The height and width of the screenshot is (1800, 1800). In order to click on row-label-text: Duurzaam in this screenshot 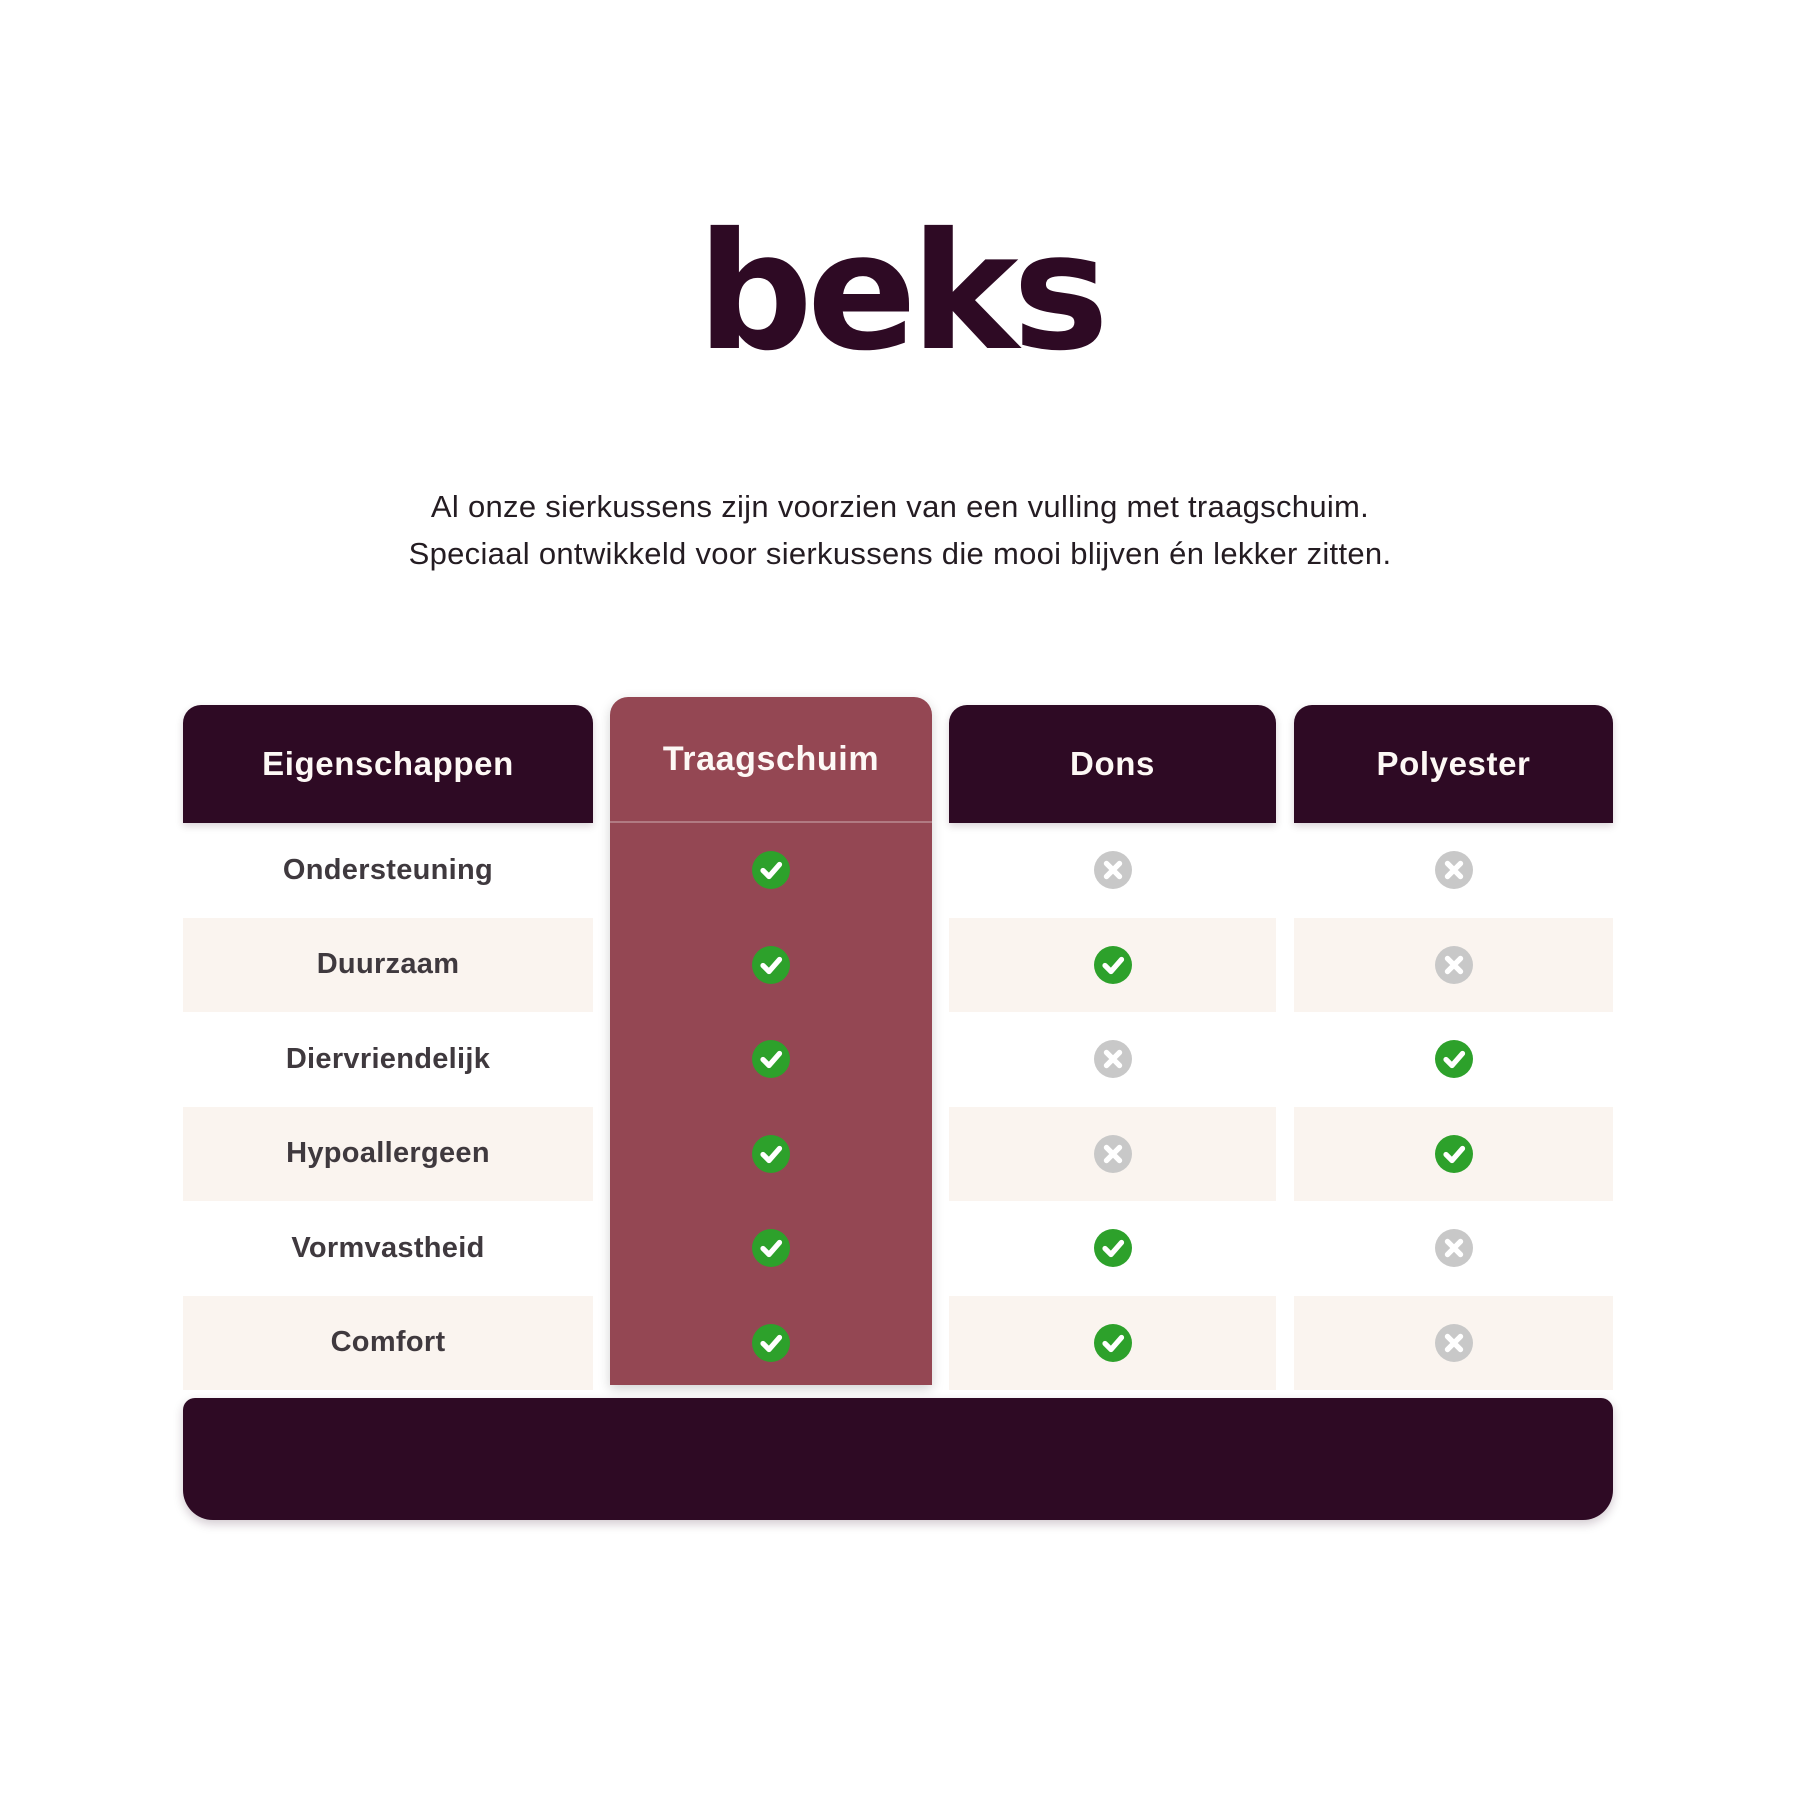, I will do `click(388, 964)`.